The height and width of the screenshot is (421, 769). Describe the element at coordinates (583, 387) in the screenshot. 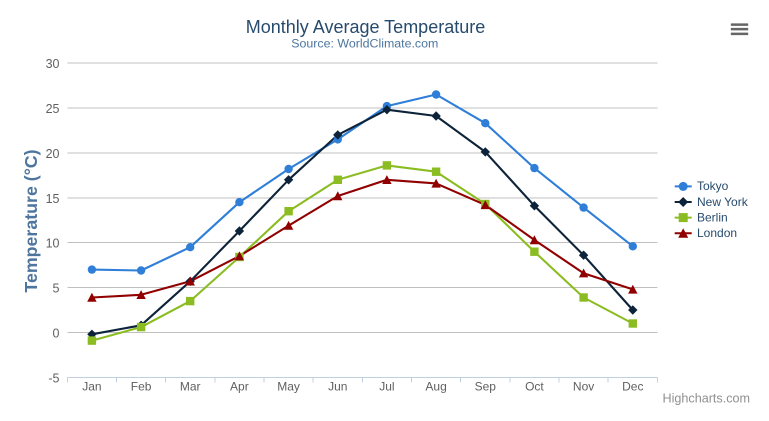

I see `svg-text: Nov` at that location.